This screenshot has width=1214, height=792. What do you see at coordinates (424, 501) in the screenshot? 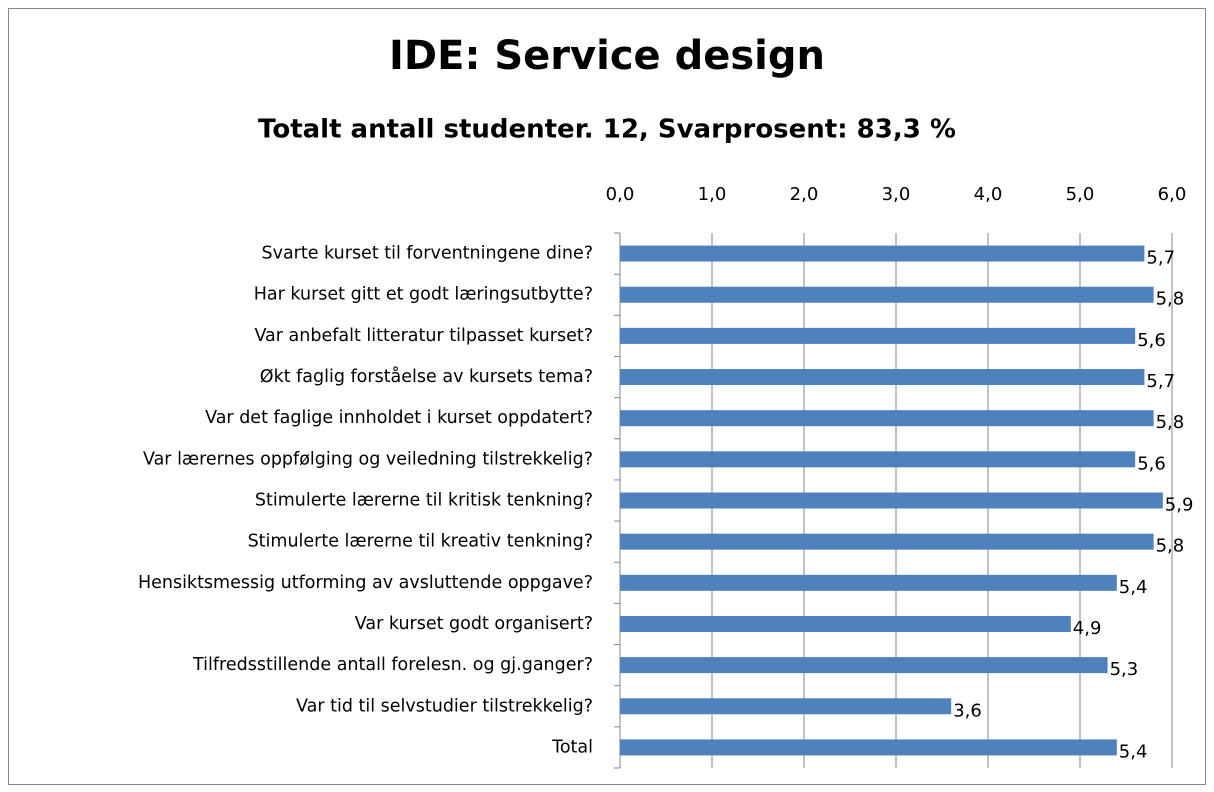
I see `y-tick-label: Stimulerte lærerne til kritisk tenkning?` at bounding box center [424, 501].